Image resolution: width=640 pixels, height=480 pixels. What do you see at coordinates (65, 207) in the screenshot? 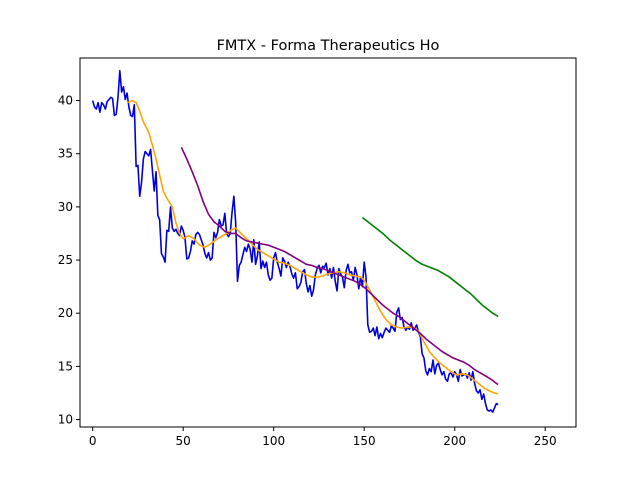
I see `y-tick-label: 30` at bounding box center [65, 207].